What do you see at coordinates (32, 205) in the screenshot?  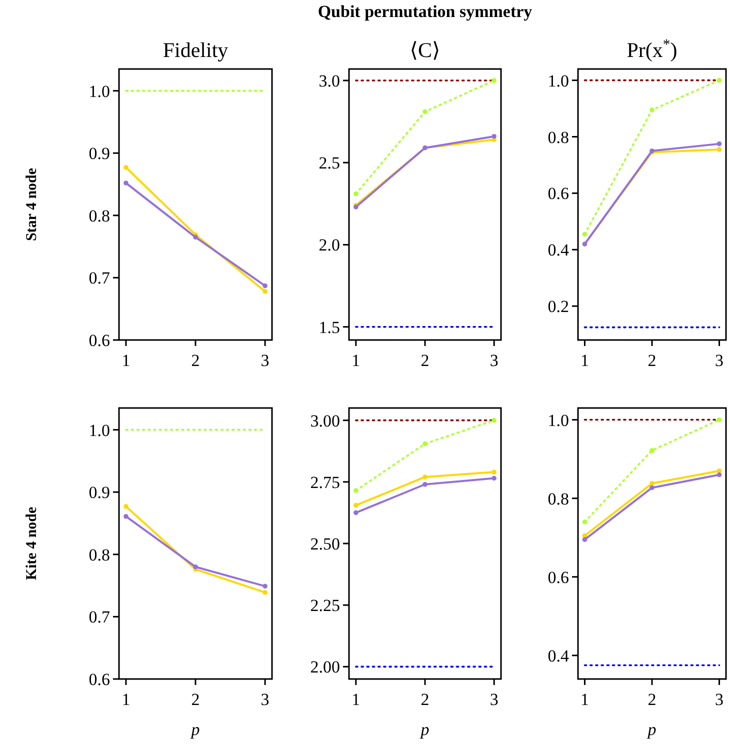 I see `y-axis-title: Star 4 node` at bounding box center [32, 205].